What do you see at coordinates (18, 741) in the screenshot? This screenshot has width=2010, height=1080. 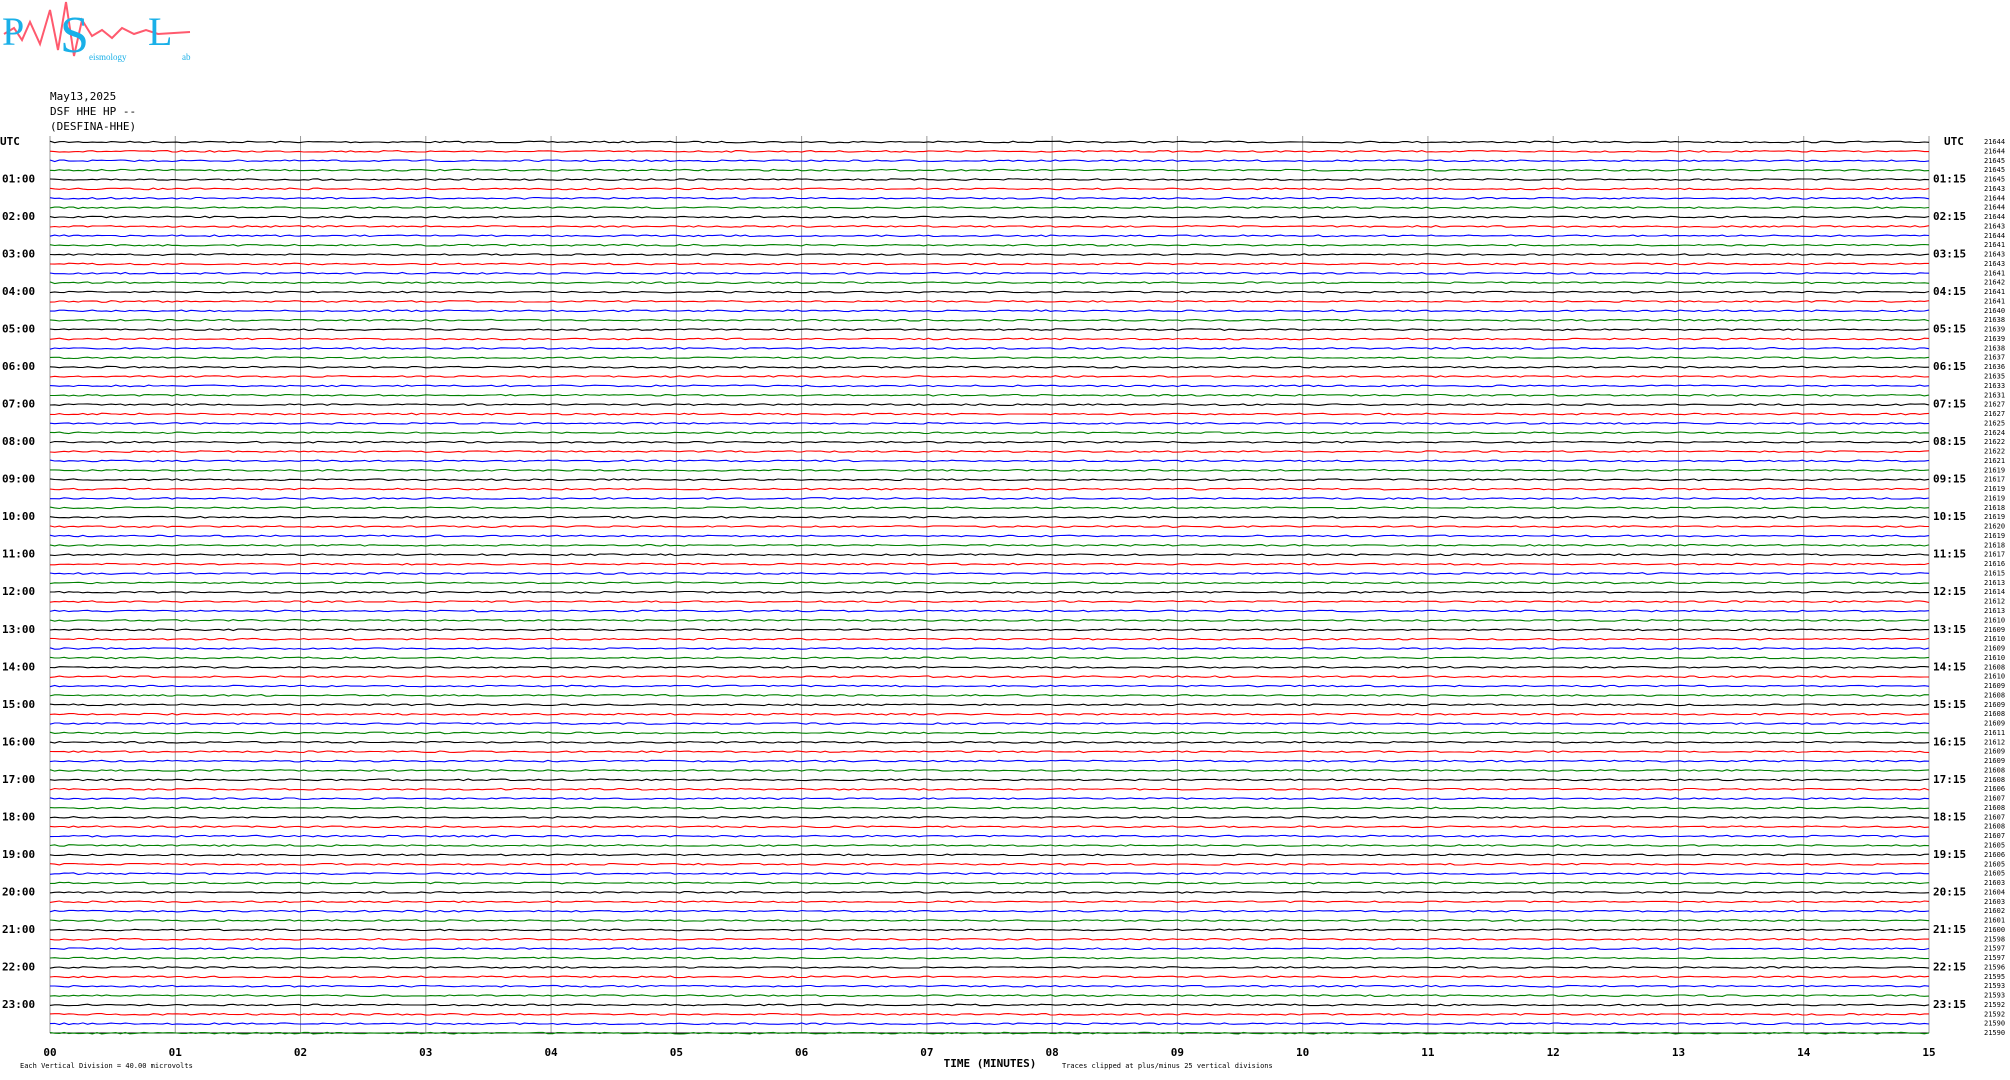 I see `y-tick-label: 16:00` at bounding box center [18, 741].